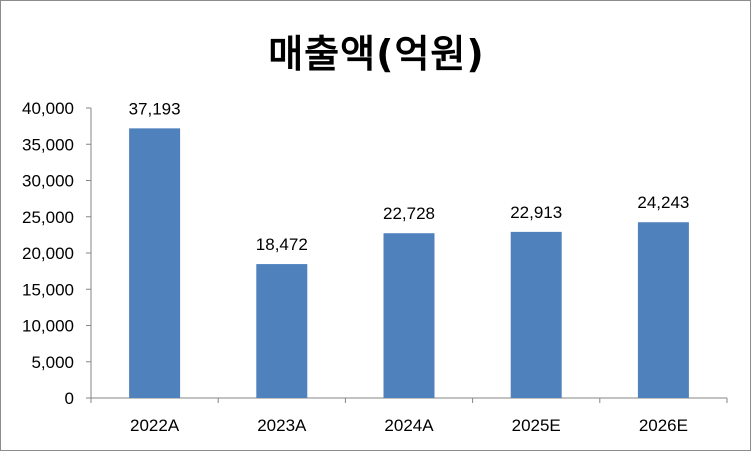 The width and height of the screenshot is (751, 451). What do you see at coordinates (536, 425) in the screenshot?
I see `x-tick-label-2025E: 2025E` at bounding box center [536, 425].